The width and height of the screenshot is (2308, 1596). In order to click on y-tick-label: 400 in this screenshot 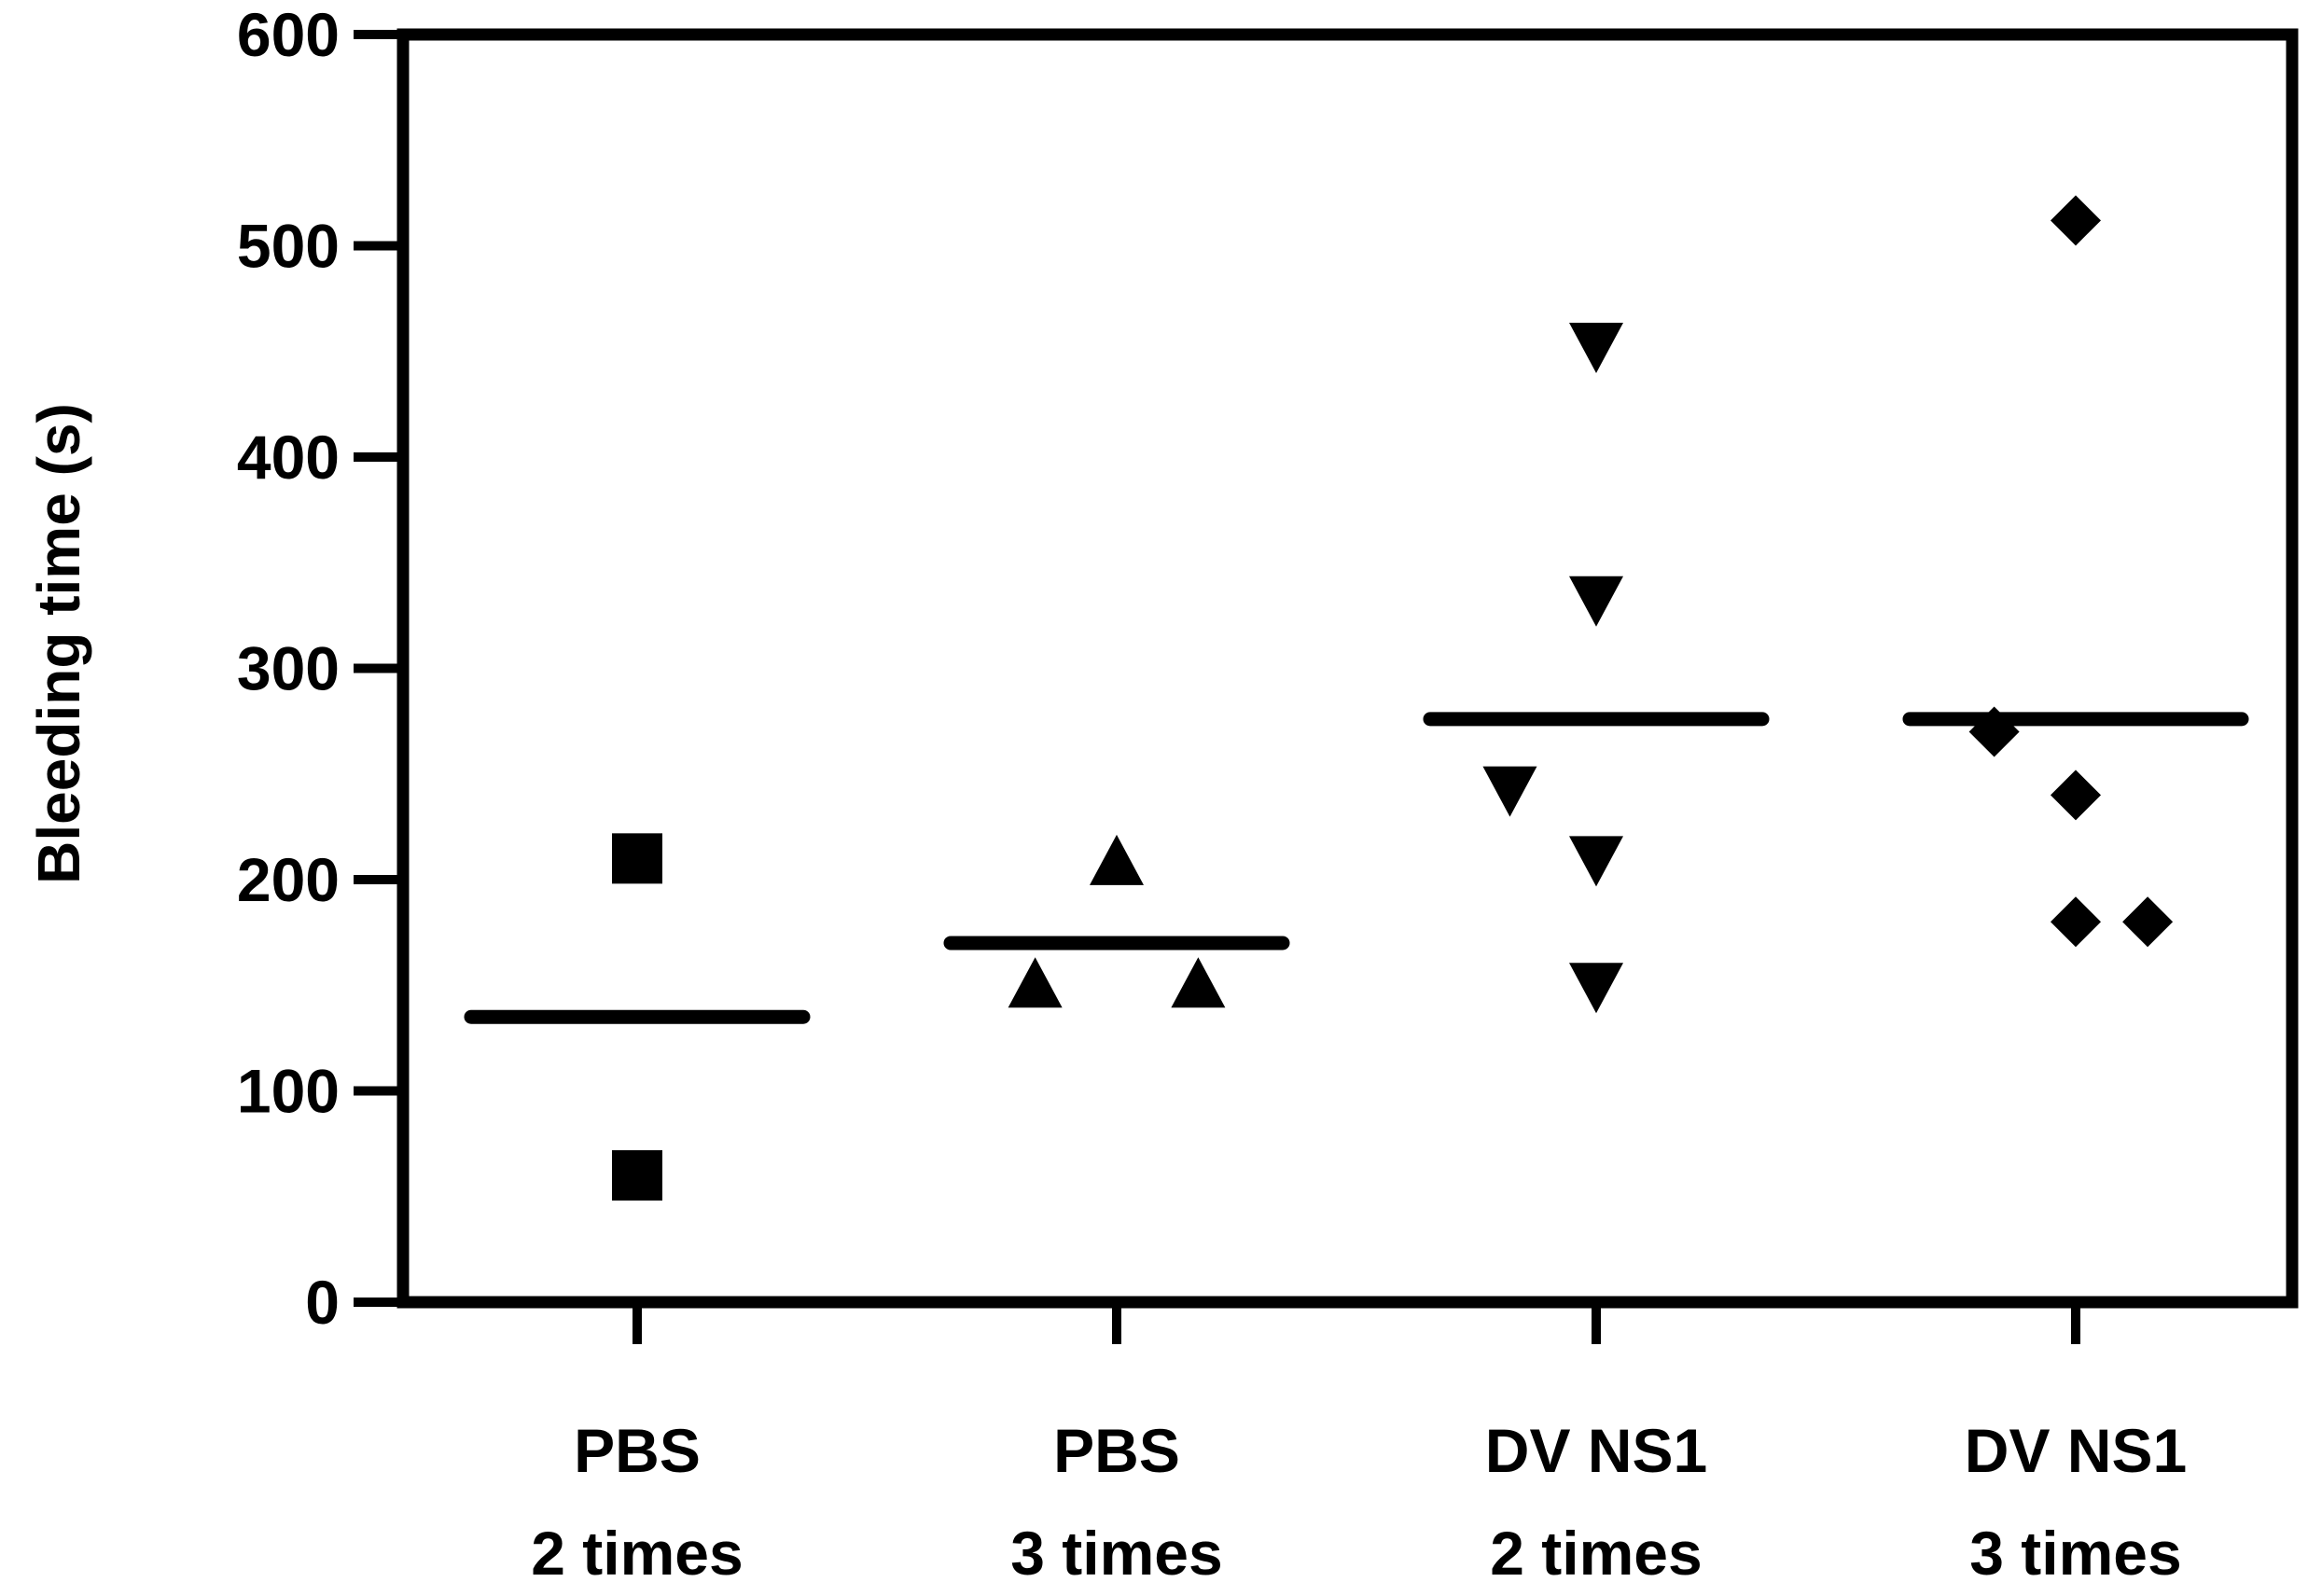, I will do `click(288, 457)`.